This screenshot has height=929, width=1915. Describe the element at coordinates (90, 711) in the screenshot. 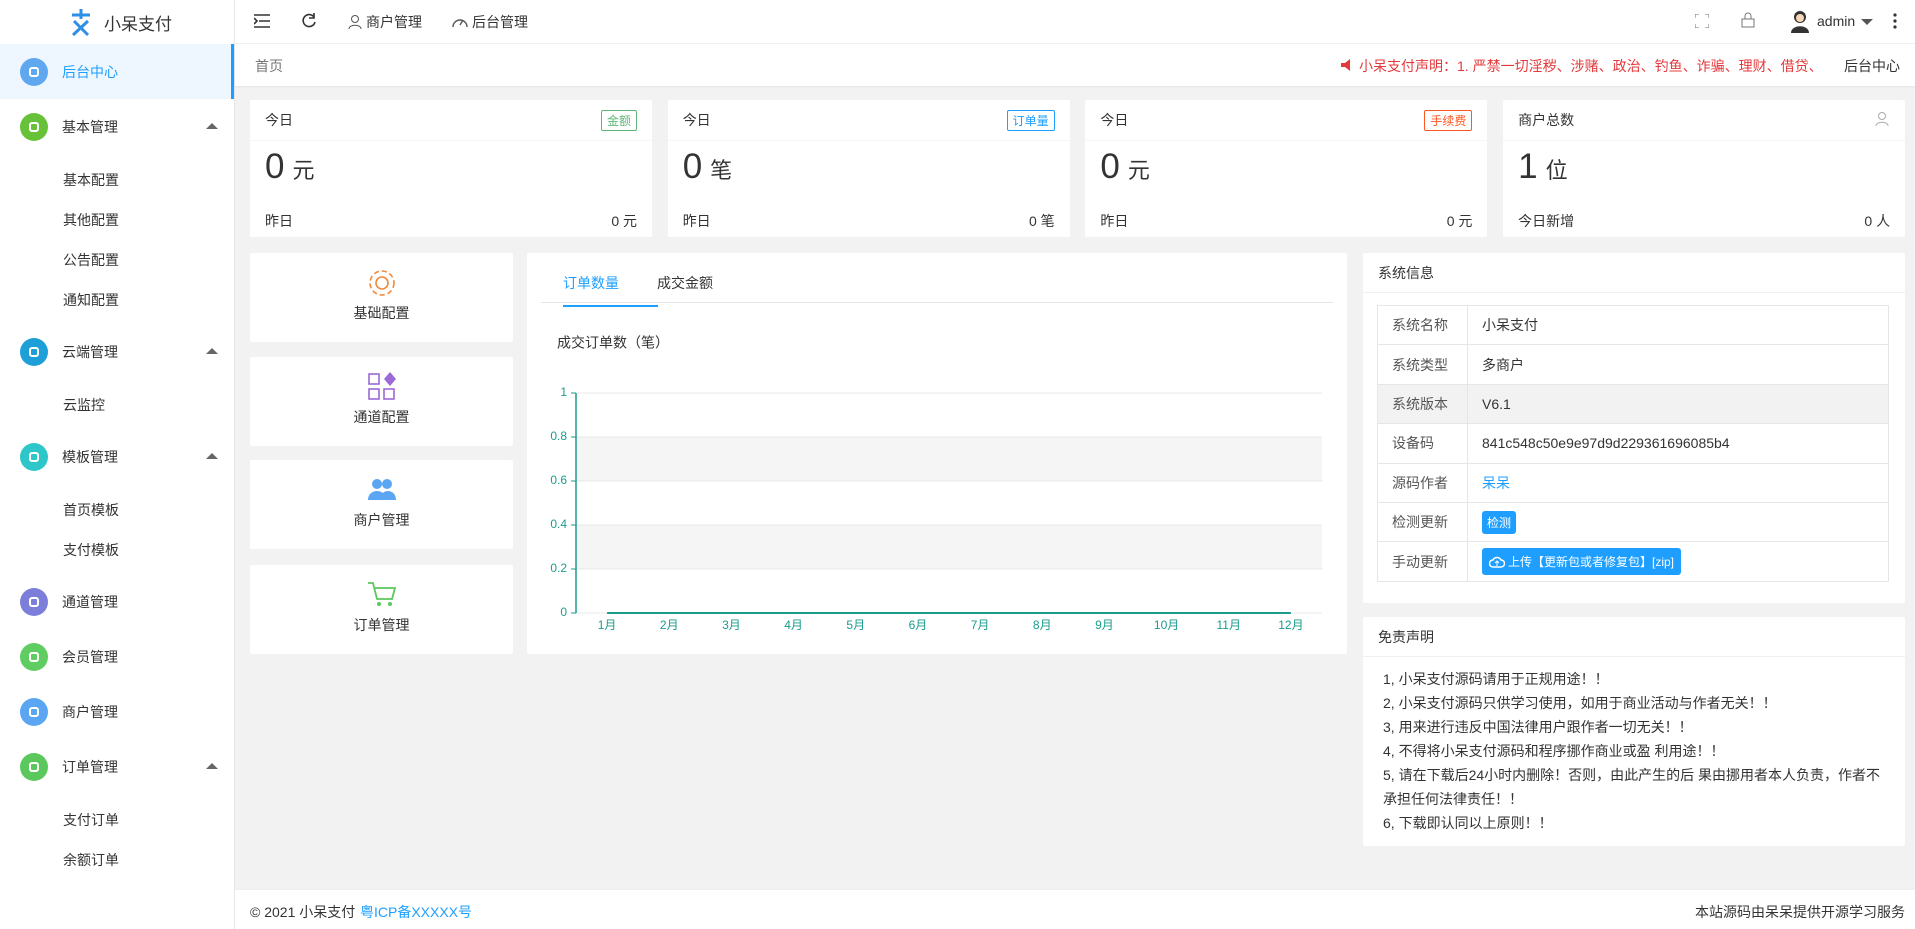

I see `menu-label: 商户管理` at that location.